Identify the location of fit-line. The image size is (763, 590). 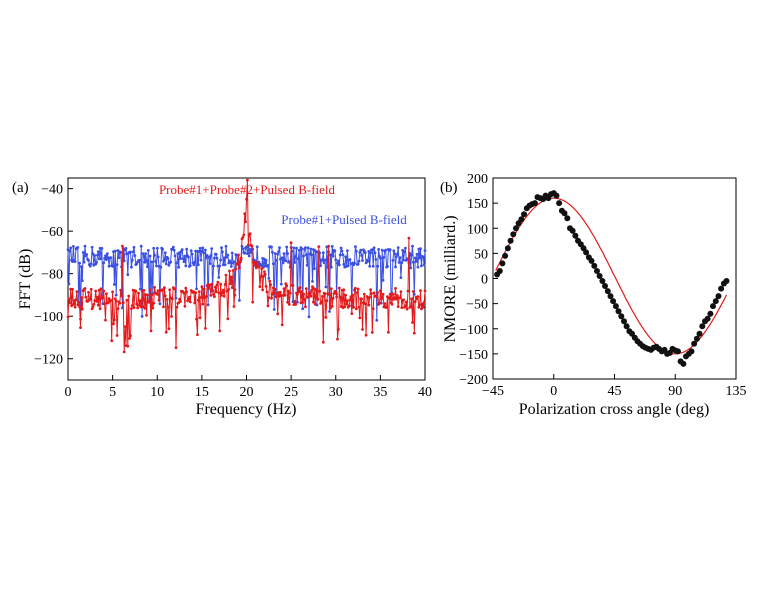
(611, 276).